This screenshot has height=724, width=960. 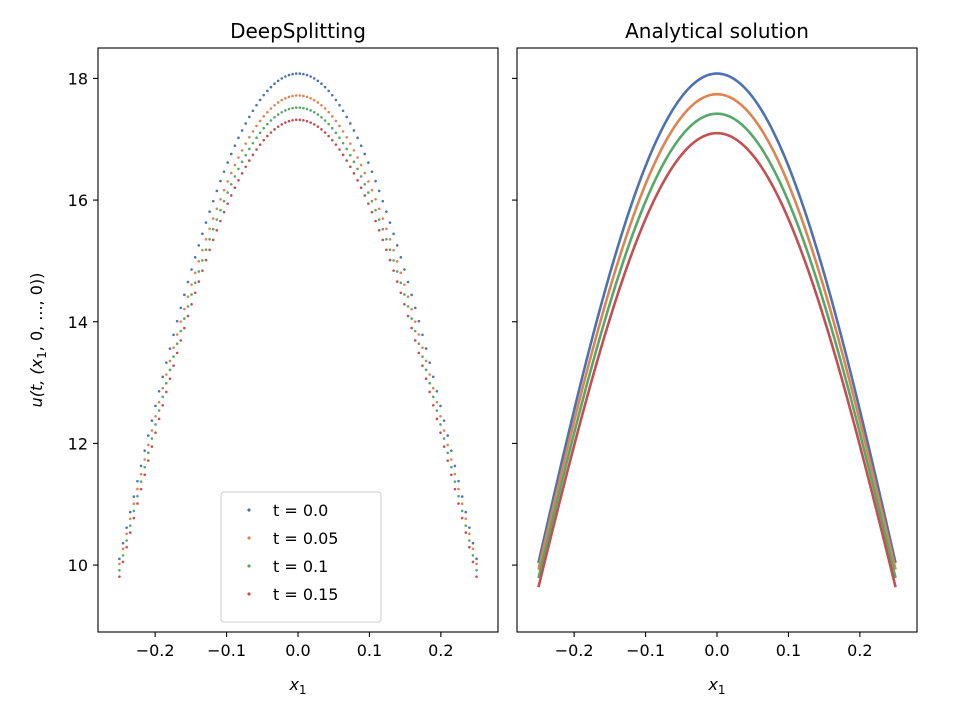 What do you see at coordinates (716, 686) in the screenshot?
I see `right-xlabel: x1` at bounding box center [716, 686].